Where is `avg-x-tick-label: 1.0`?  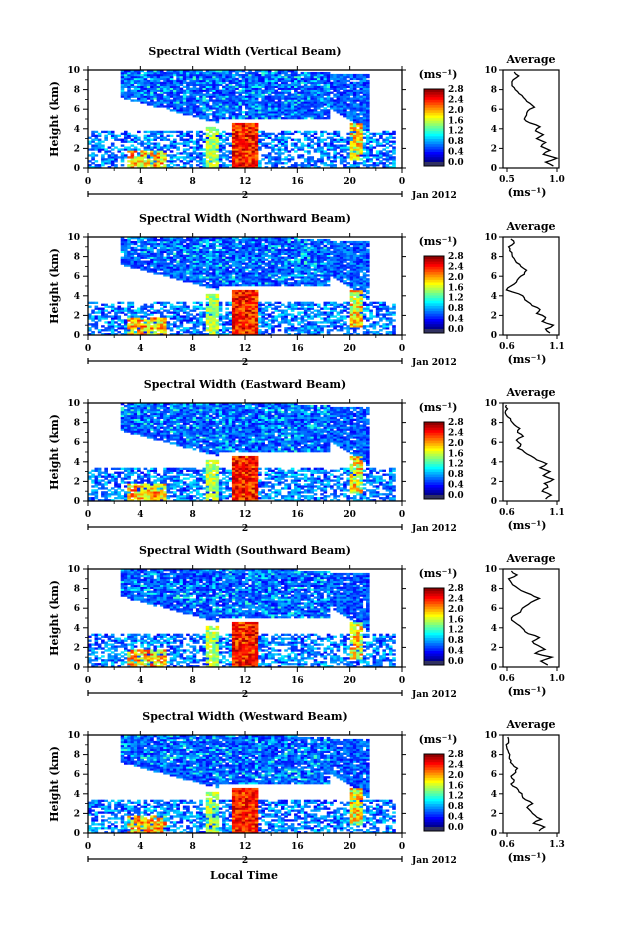
avg-x-tick-label: 1.0 is located at coordinates (557, 180).